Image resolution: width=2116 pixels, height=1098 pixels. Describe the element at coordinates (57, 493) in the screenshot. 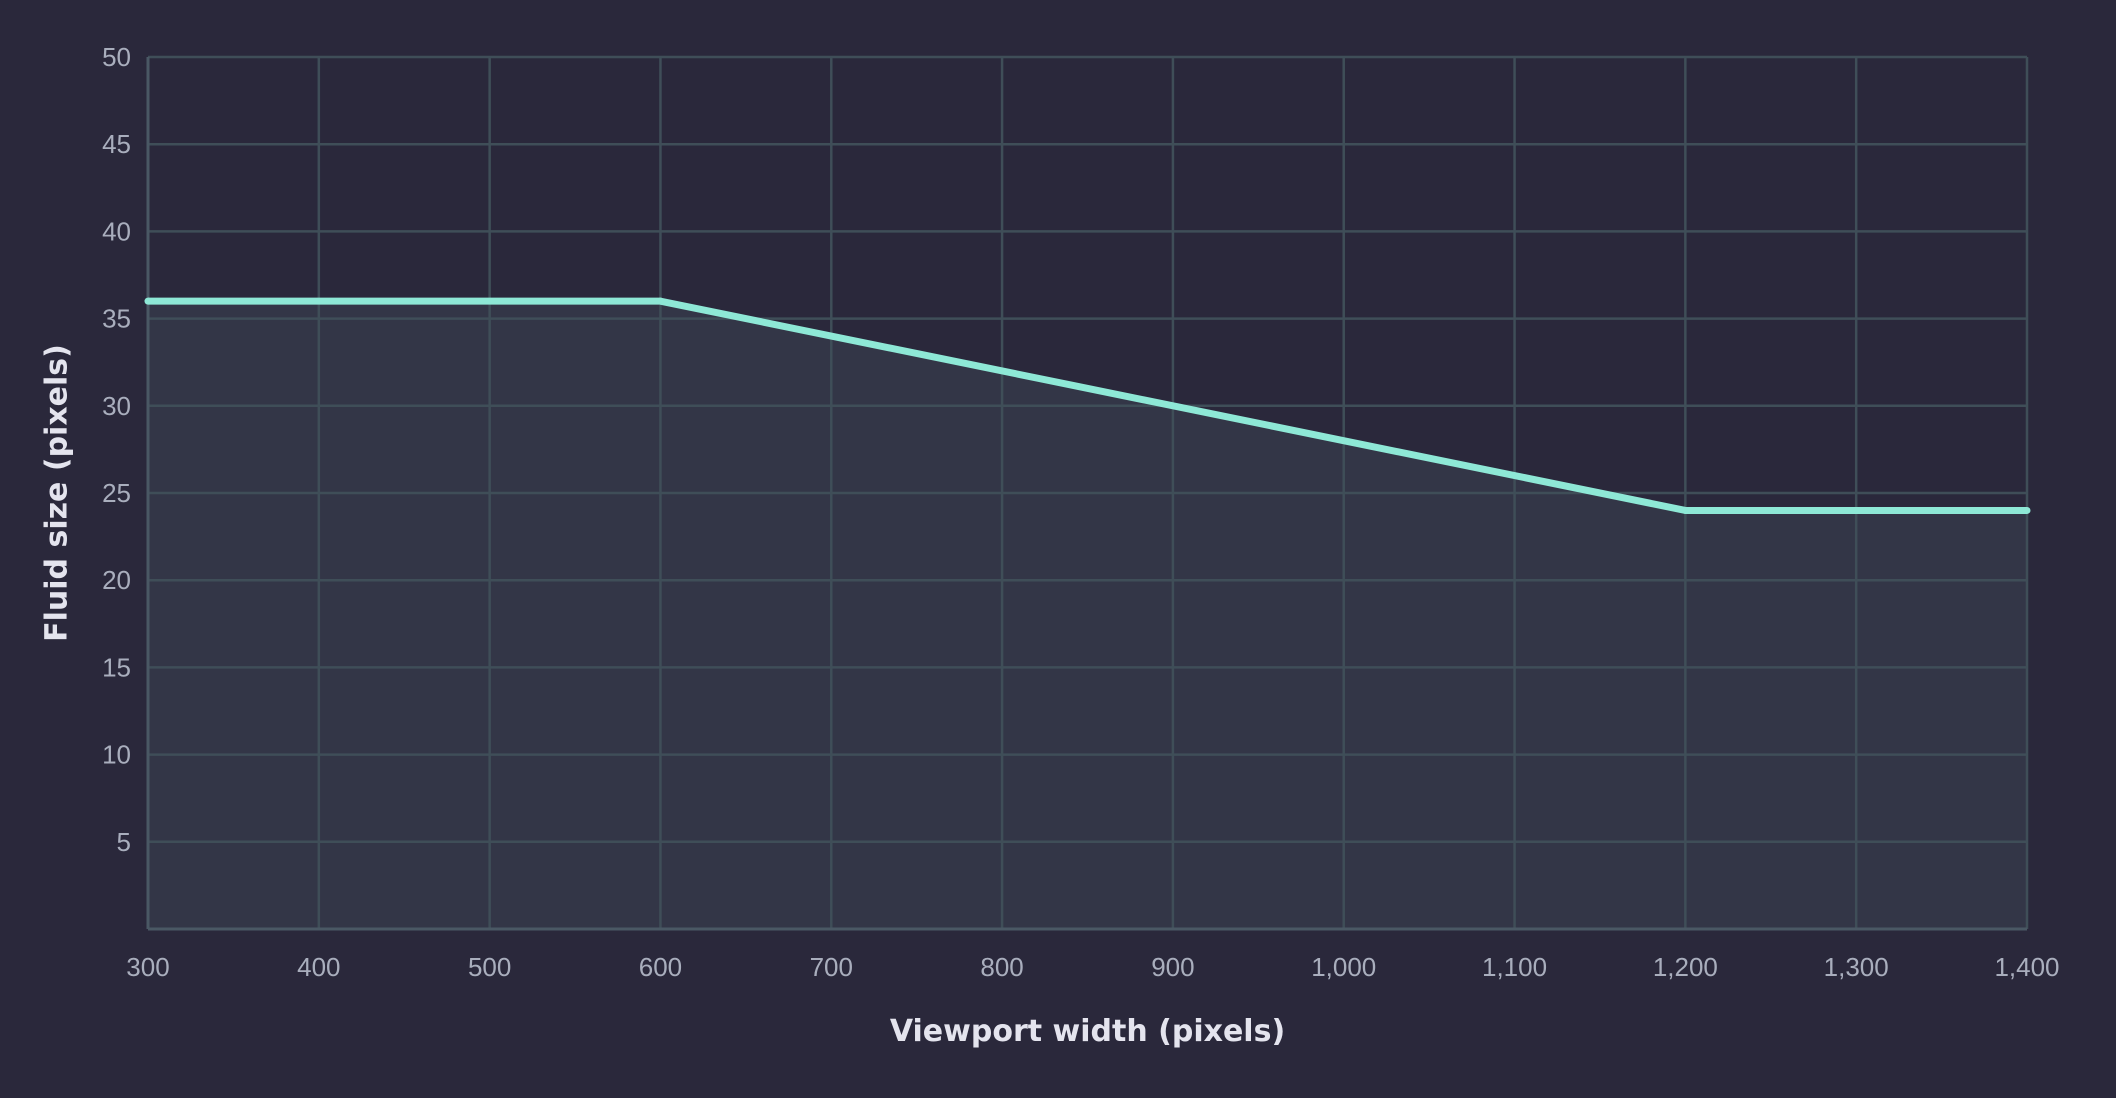

I see `y-axis-title: Fluid size (pixels)` at that location.